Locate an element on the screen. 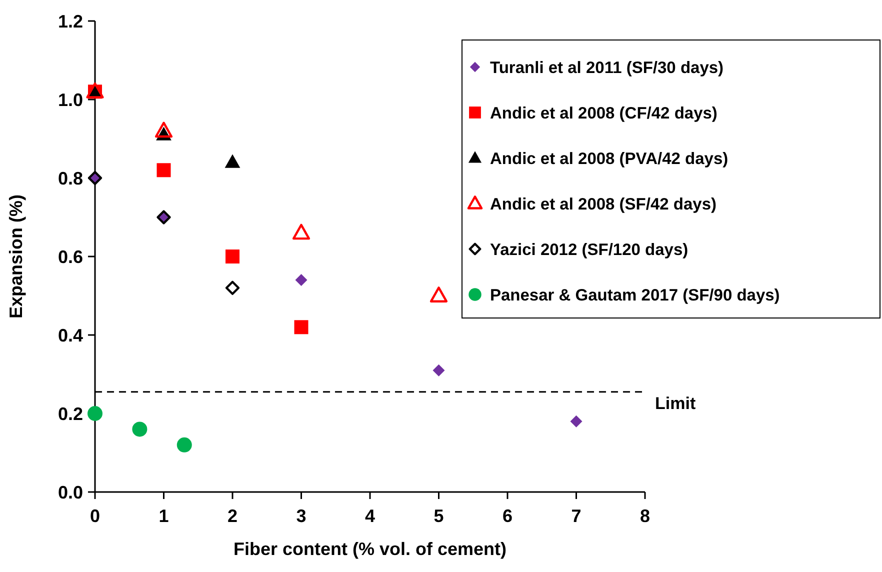 This screenshot has height=572, width=882. y-axis-title: Expansion (%) is located at coordinates (16, 256).